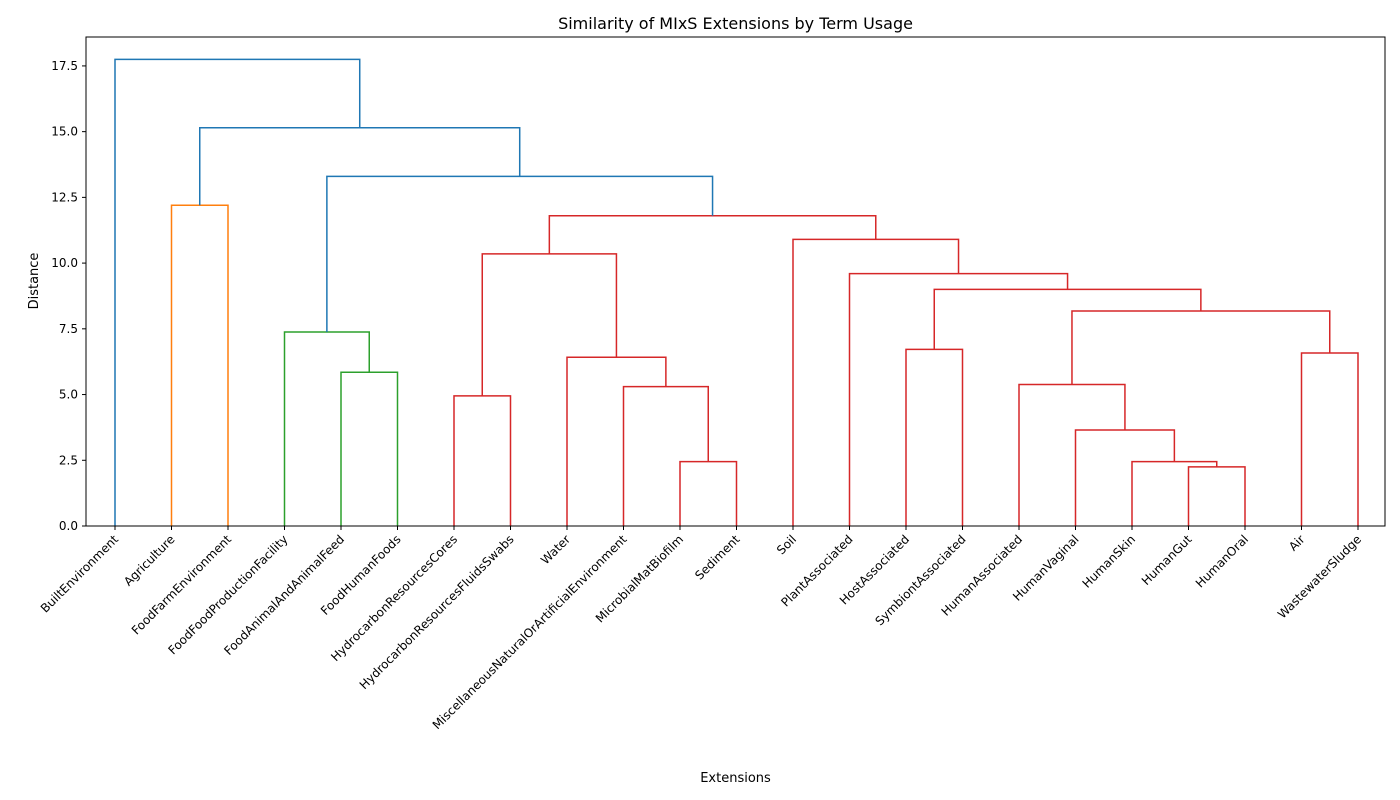 The height and width of the screenshot is (800, 1400). I want to click on leaf-label: FoodFarmEnvironment, so click(182, 585).